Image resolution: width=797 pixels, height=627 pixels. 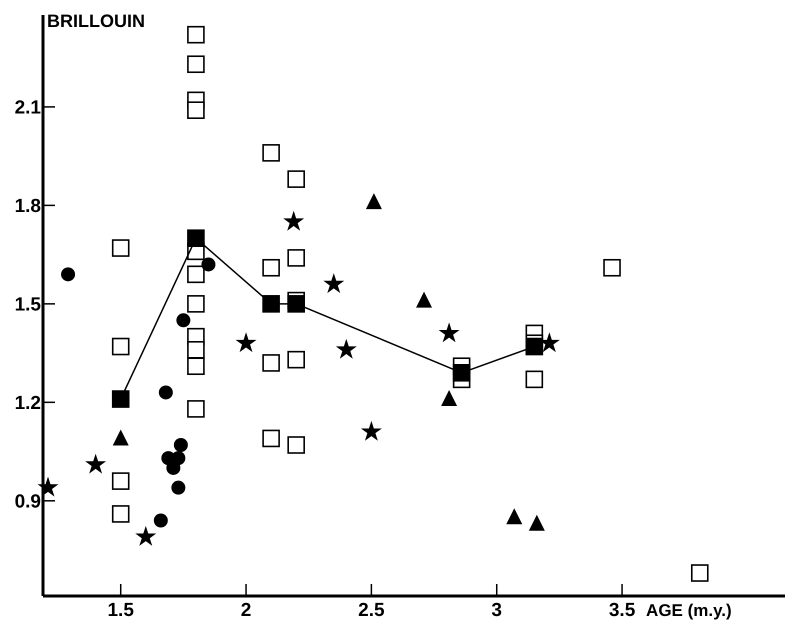 I want to click on y-tick-label: 1.8, so click(x=27, y=207).